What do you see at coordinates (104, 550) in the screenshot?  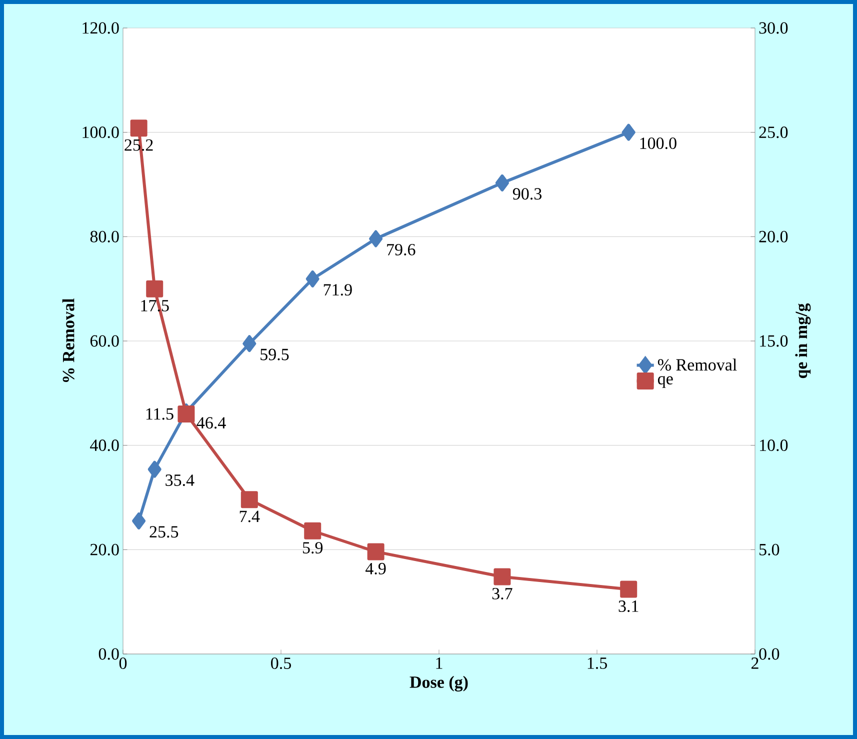 I see `y-tick-label: 20.0` at bounding box center [104, 550].